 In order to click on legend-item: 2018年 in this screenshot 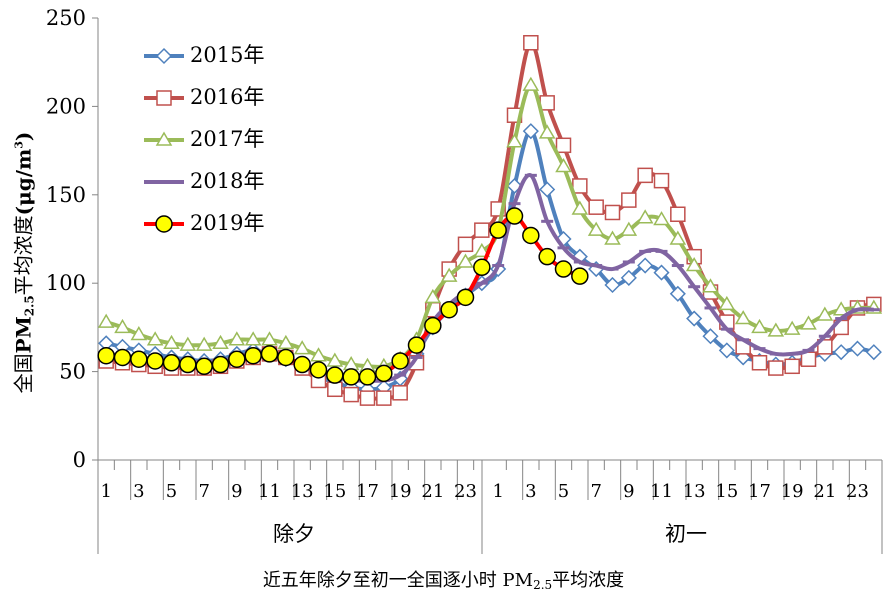, I will do `click(242, 187)`.